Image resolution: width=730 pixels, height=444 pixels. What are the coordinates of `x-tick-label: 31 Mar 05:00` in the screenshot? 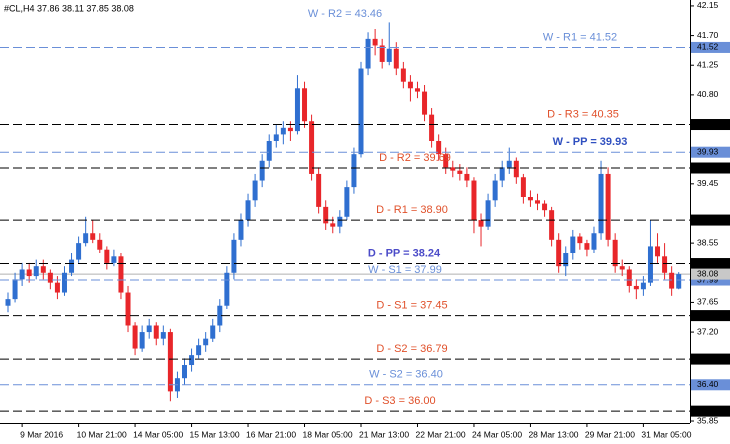 It's located at (666, 434).